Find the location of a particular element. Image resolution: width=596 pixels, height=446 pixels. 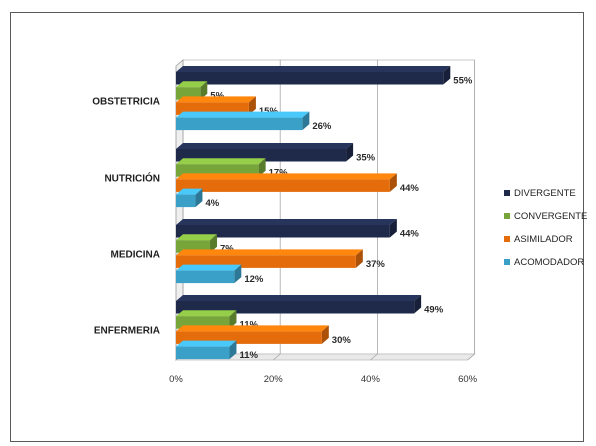

data-label: 12% is located at coordinates (254, 279).